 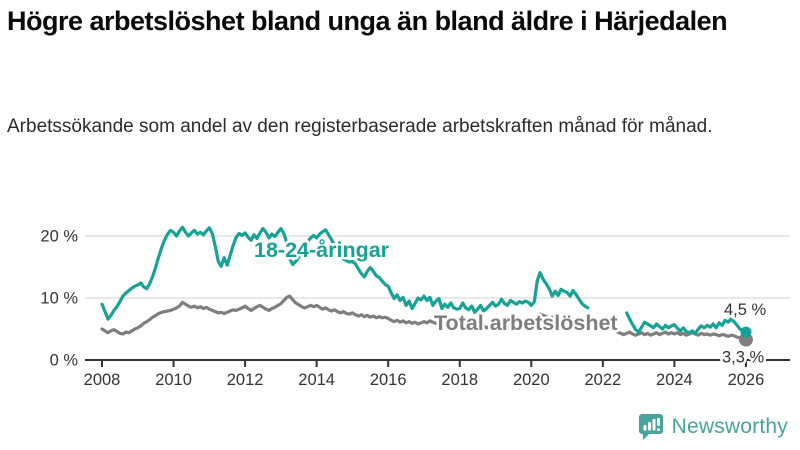 I want to click on series-label-total: Total arbetslöshet, so click(x=526, y=323).